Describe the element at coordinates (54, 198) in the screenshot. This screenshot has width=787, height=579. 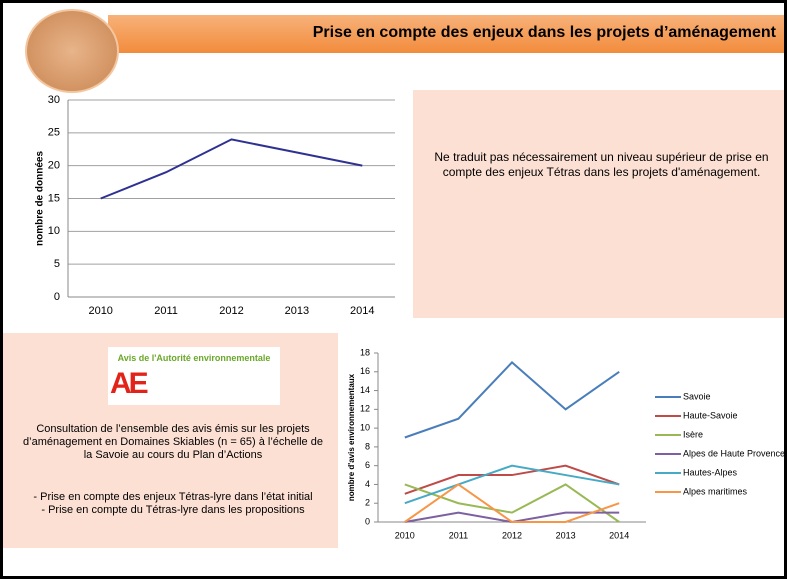
I see `y-tick-label: 15` at that location.